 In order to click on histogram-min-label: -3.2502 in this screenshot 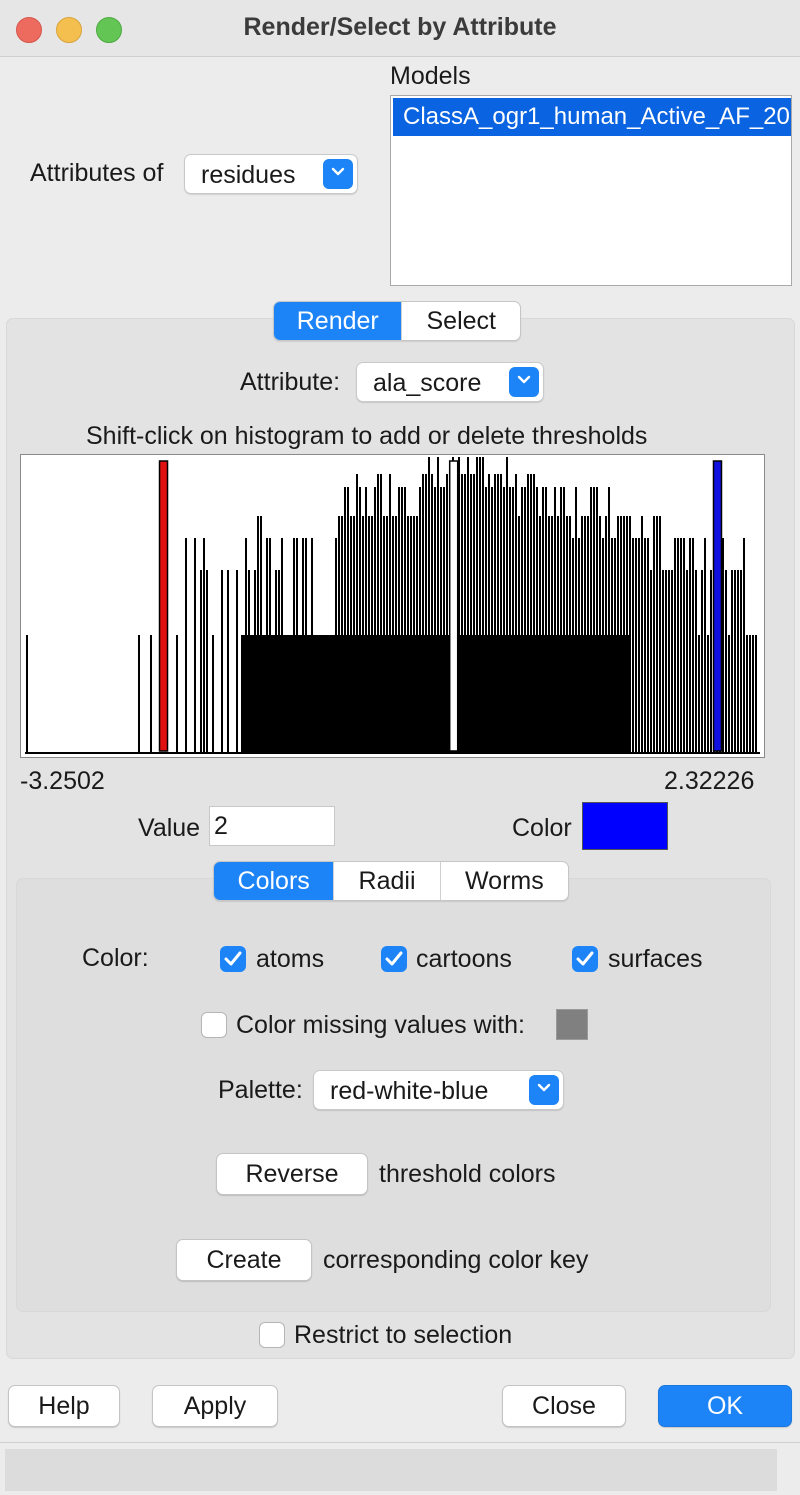, I will do `click(62, 781)`.